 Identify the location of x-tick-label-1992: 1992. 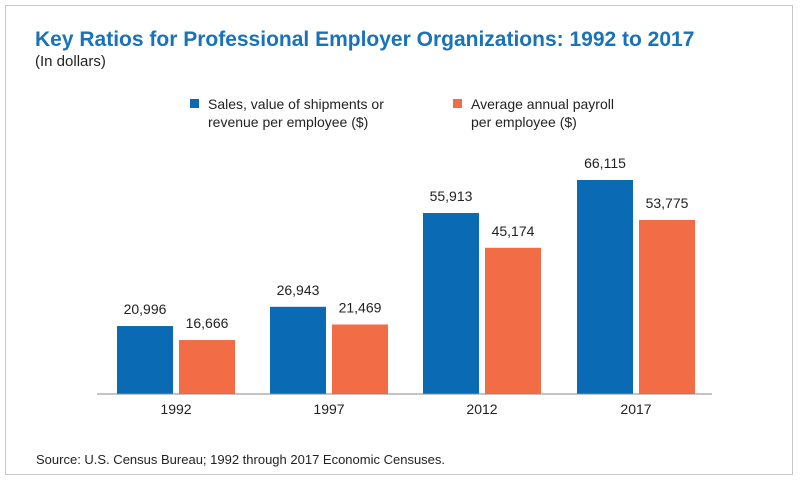
(175, 409).